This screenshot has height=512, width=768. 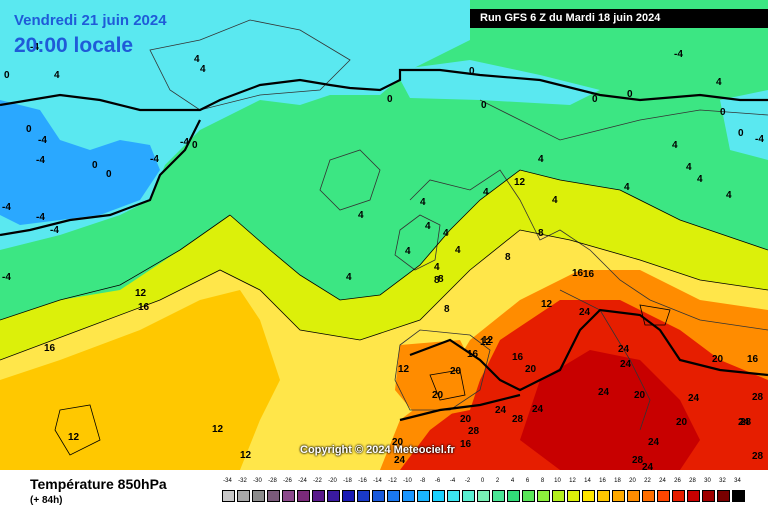 What do you see at coordinates (272, 481) in the screenshot?
I see `color-scale-label: -28` at bounding box center [272, 481].